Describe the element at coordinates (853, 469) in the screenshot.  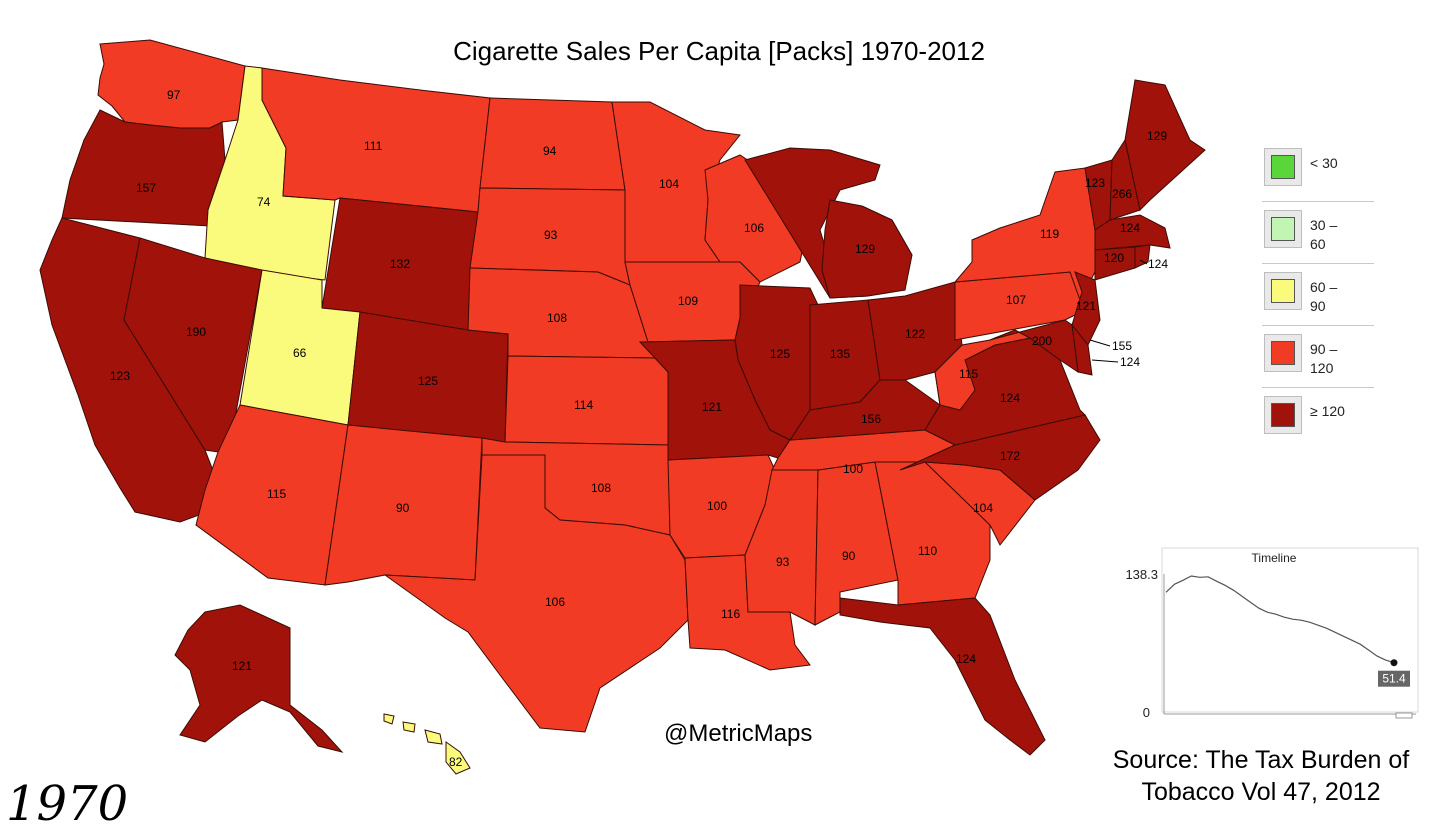
I see `label-TN: 100` at that location.